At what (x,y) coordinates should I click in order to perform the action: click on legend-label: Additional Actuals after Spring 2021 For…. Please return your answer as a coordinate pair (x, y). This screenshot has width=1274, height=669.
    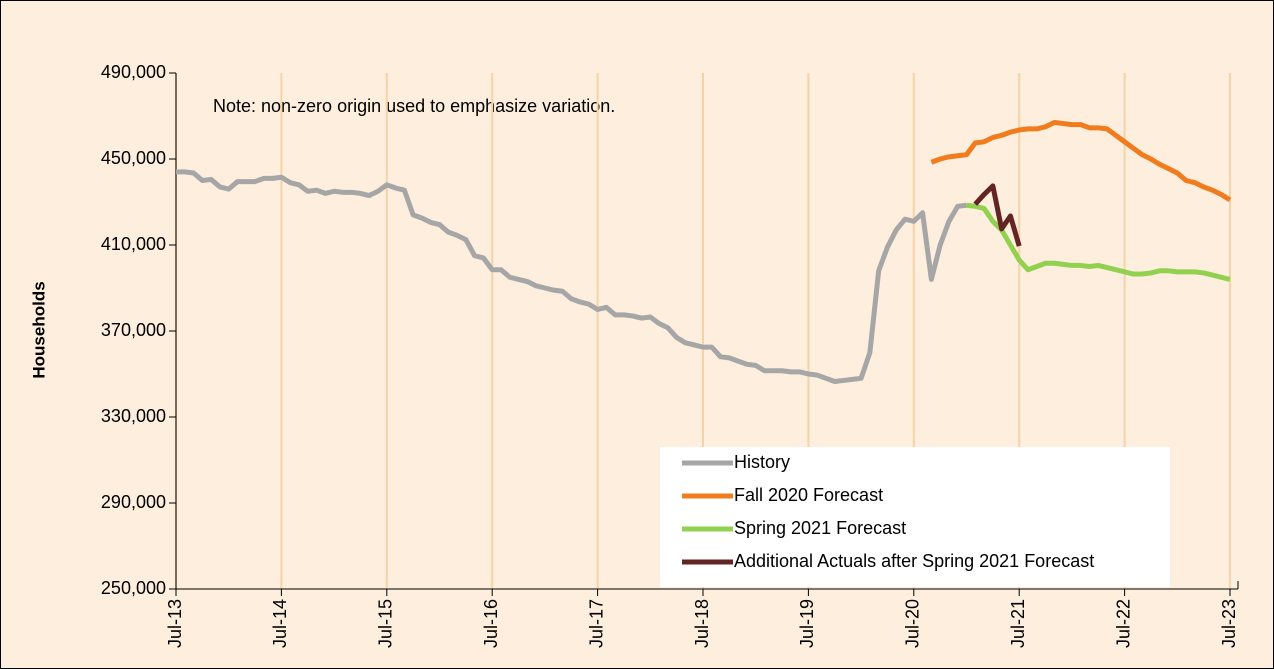
    Looking at the image, I should click on (914, 561).